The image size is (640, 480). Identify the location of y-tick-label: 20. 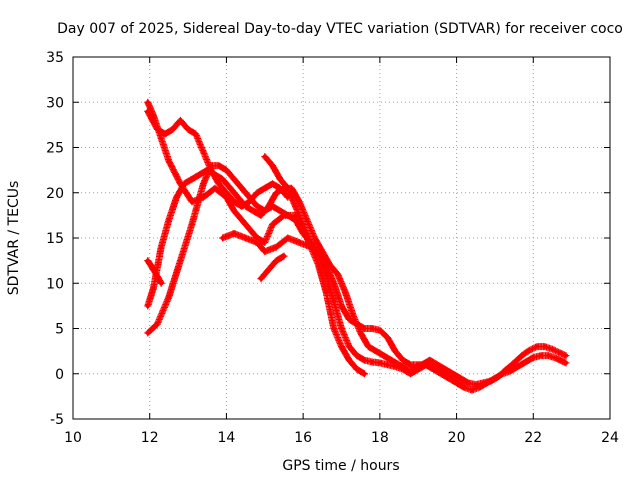
(55, 194).